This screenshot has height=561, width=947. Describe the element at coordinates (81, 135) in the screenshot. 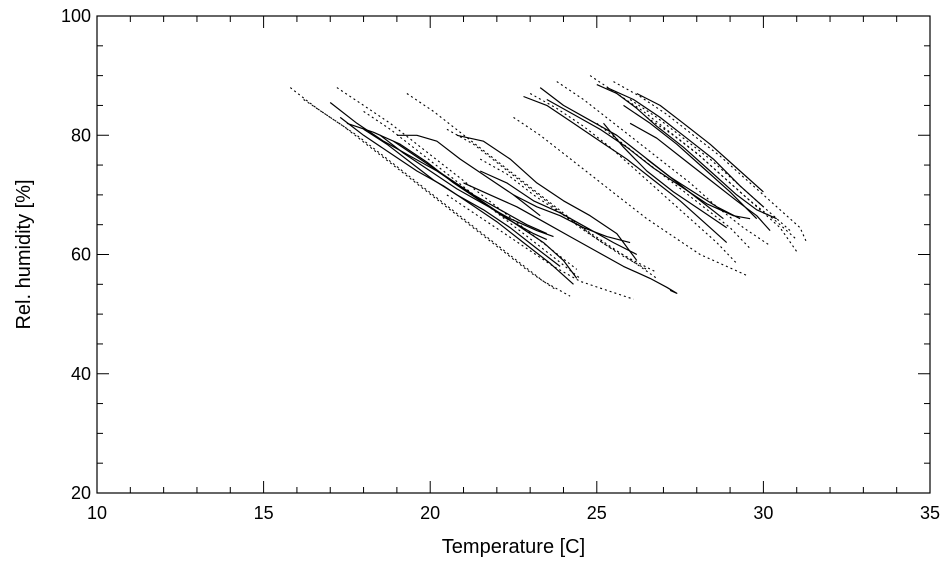

I see `y-tick-label: 80` at that location.